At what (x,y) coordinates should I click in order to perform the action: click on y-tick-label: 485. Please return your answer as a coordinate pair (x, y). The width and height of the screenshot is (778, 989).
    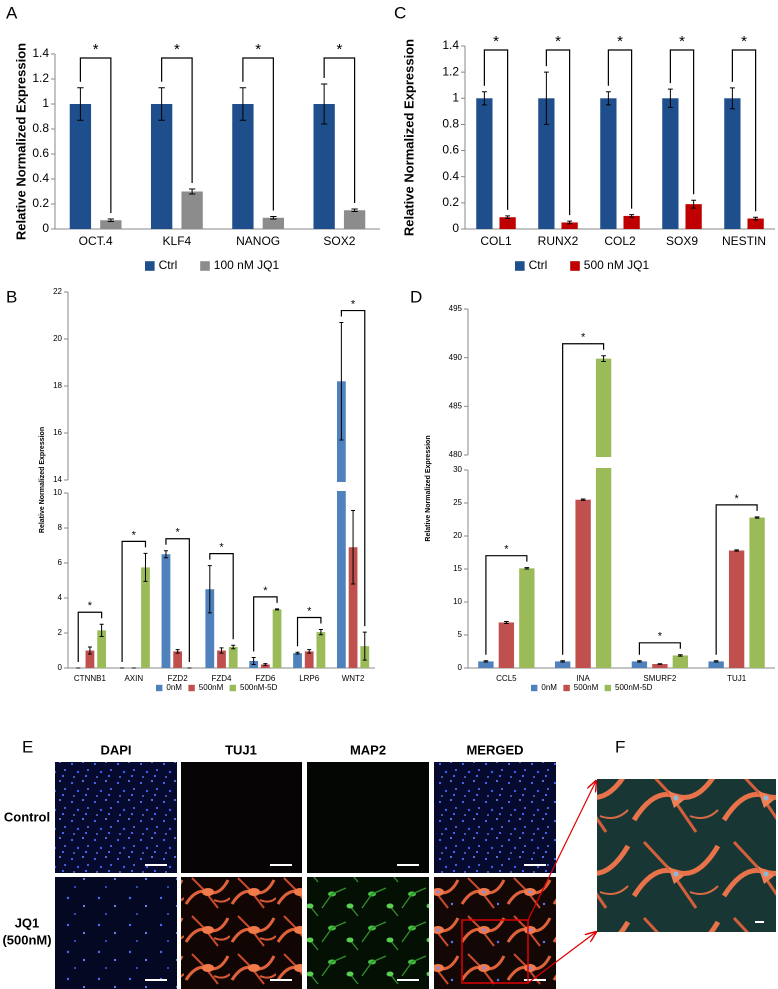
    Looking at the image, I should click on (456, 405).